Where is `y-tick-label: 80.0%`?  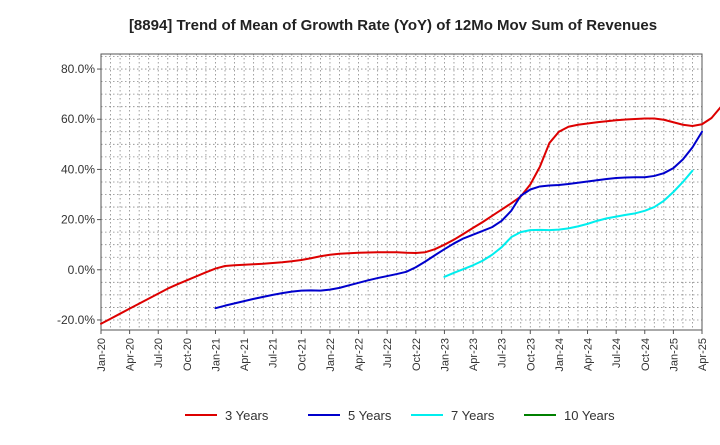 y-tick-label: 80.0% is located at coordinates (78, 69).